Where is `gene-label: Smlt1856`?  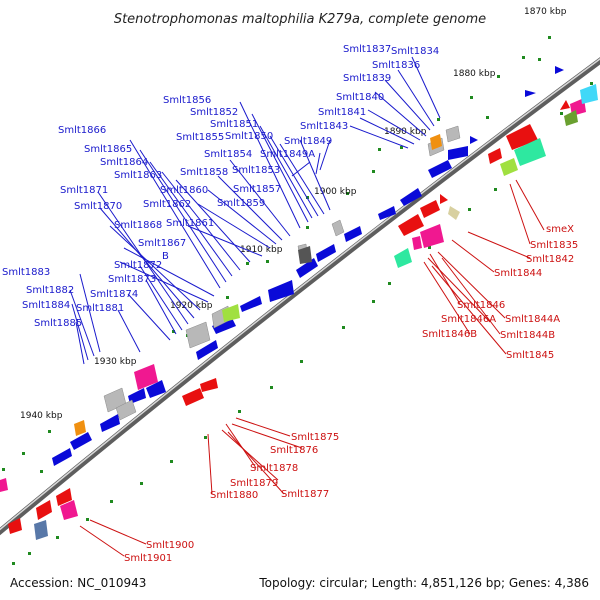
gene-label: Smlt1856 is located at coordinates (187, 100).